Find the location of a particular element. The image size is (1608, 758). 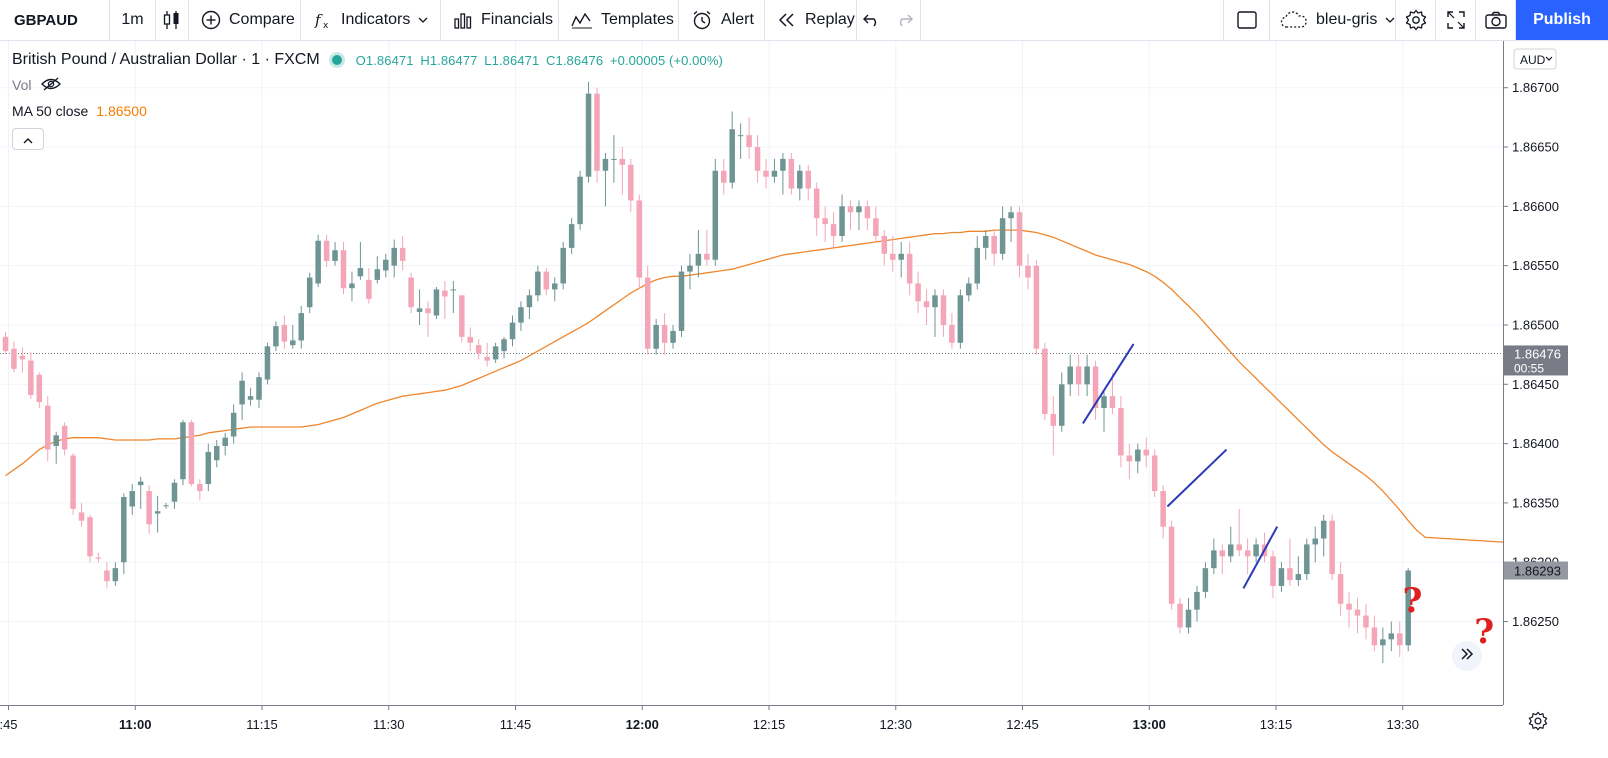

templates-button: Templates is located at coordinates (619, 20).